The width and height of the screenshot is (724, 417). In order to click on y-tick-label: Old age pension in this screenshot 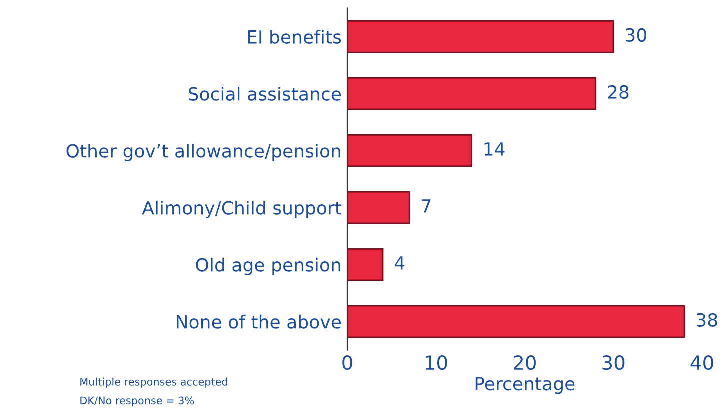, I will do `click(268, 267)`.